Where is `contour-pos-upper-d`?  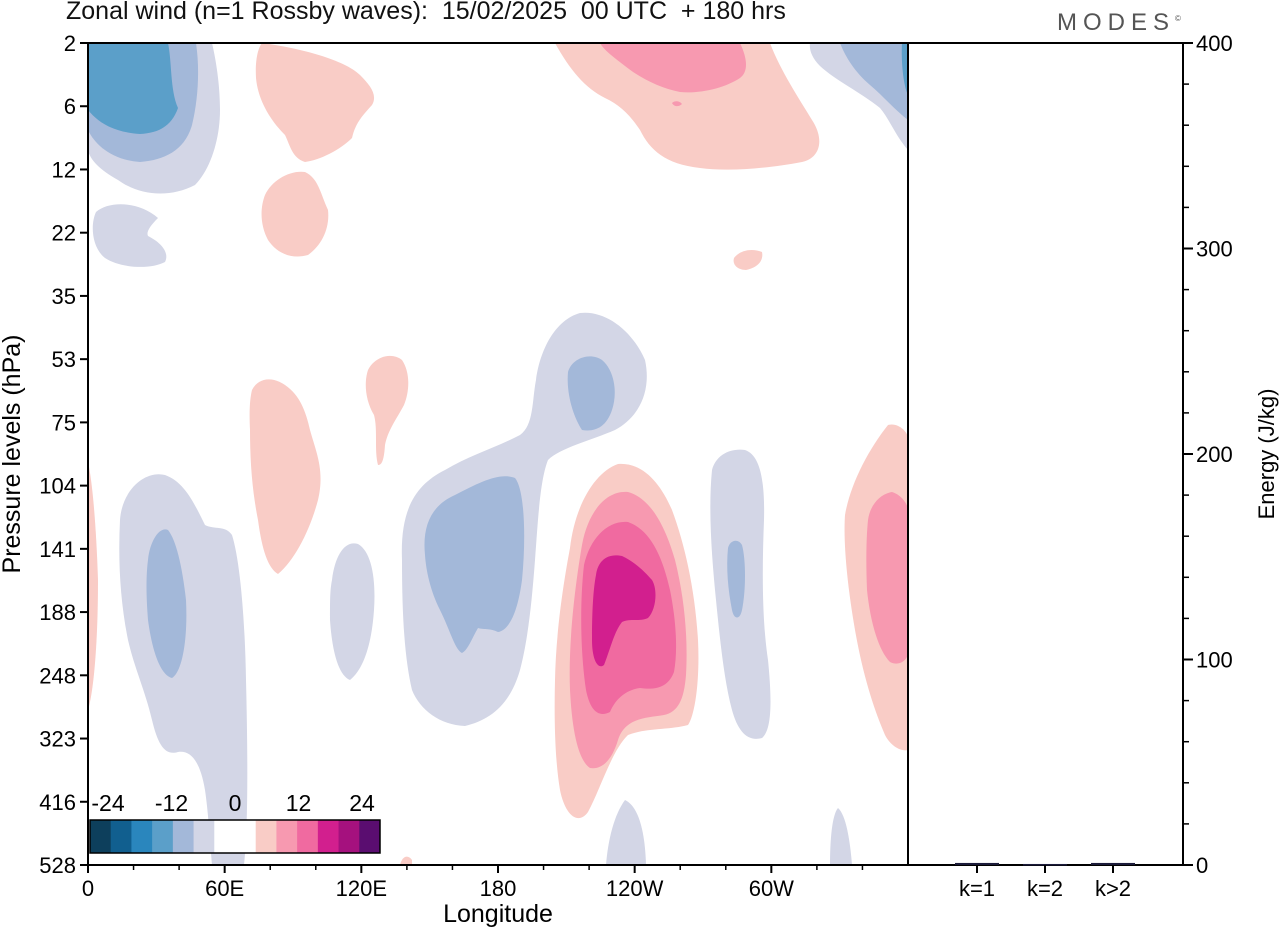
contour-pos-upper-d is located at coordinates (748, 260).